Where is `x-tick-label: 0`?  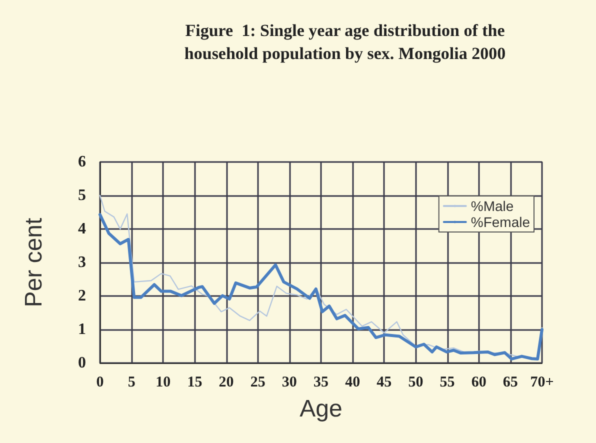 x-tick-label: 0 is located at coordinates (100, 382).